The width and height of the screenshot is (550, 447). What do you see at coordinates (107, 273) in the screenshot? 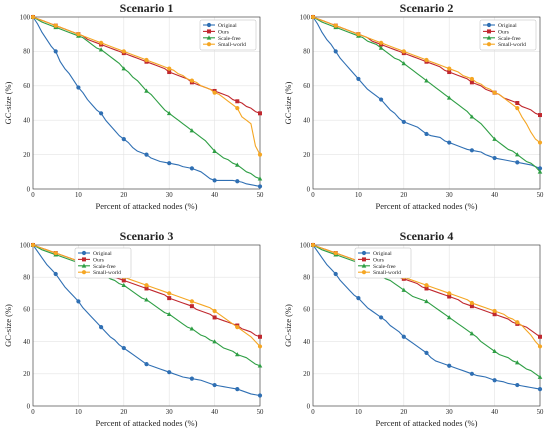
I see `legend-label-small-world: Small-world` at bounding box center [107, 273].